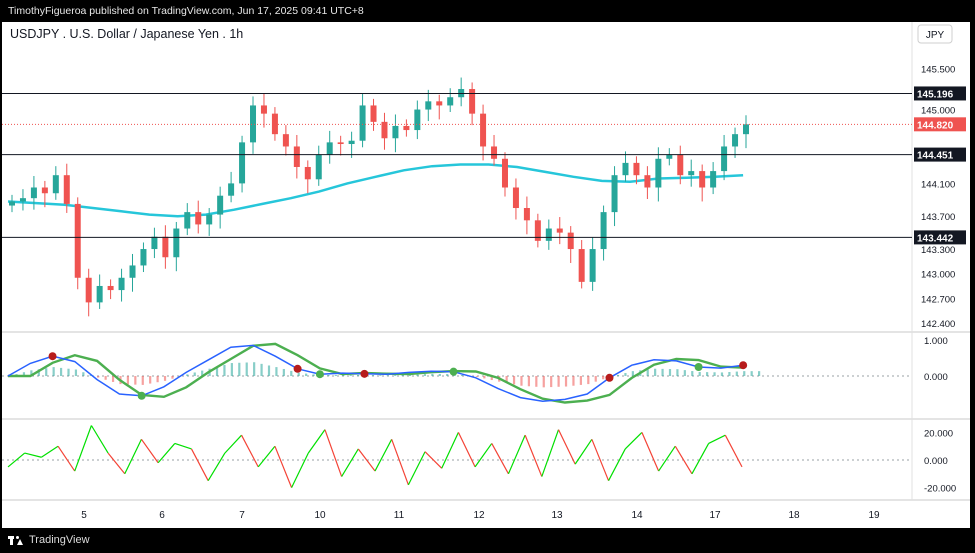  I want to click on level-label: 144.451, so click(935, 156).